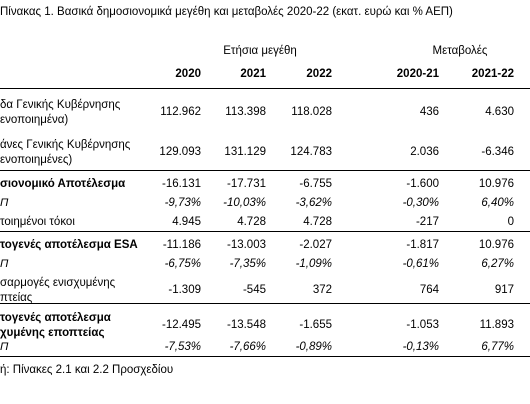 Image resolution: width=530 pixels, height=404 pixels. Describe the element at coordinates (188, 74) in the screenshot. I see `column-header-2020: 2020` at that location.